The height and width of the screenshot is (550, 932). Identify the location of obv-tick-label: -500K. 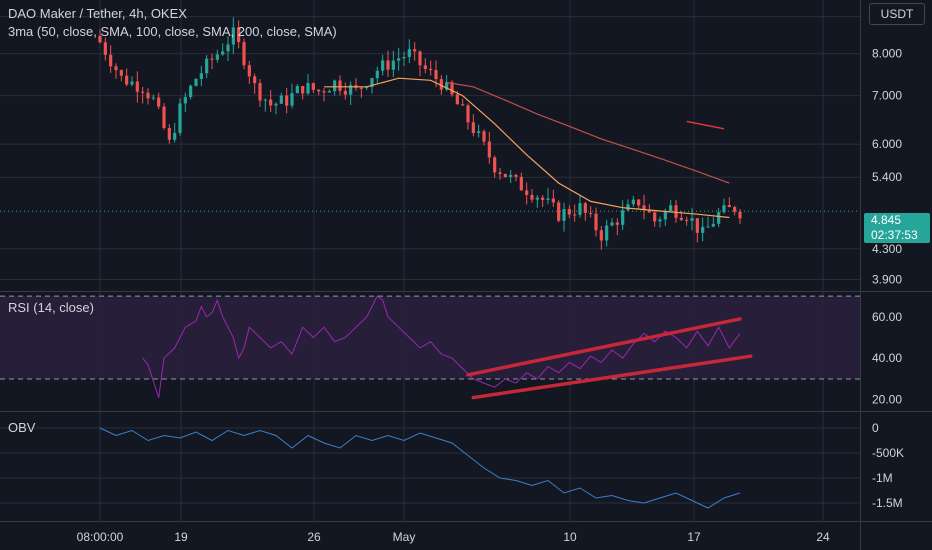
(888, 453).